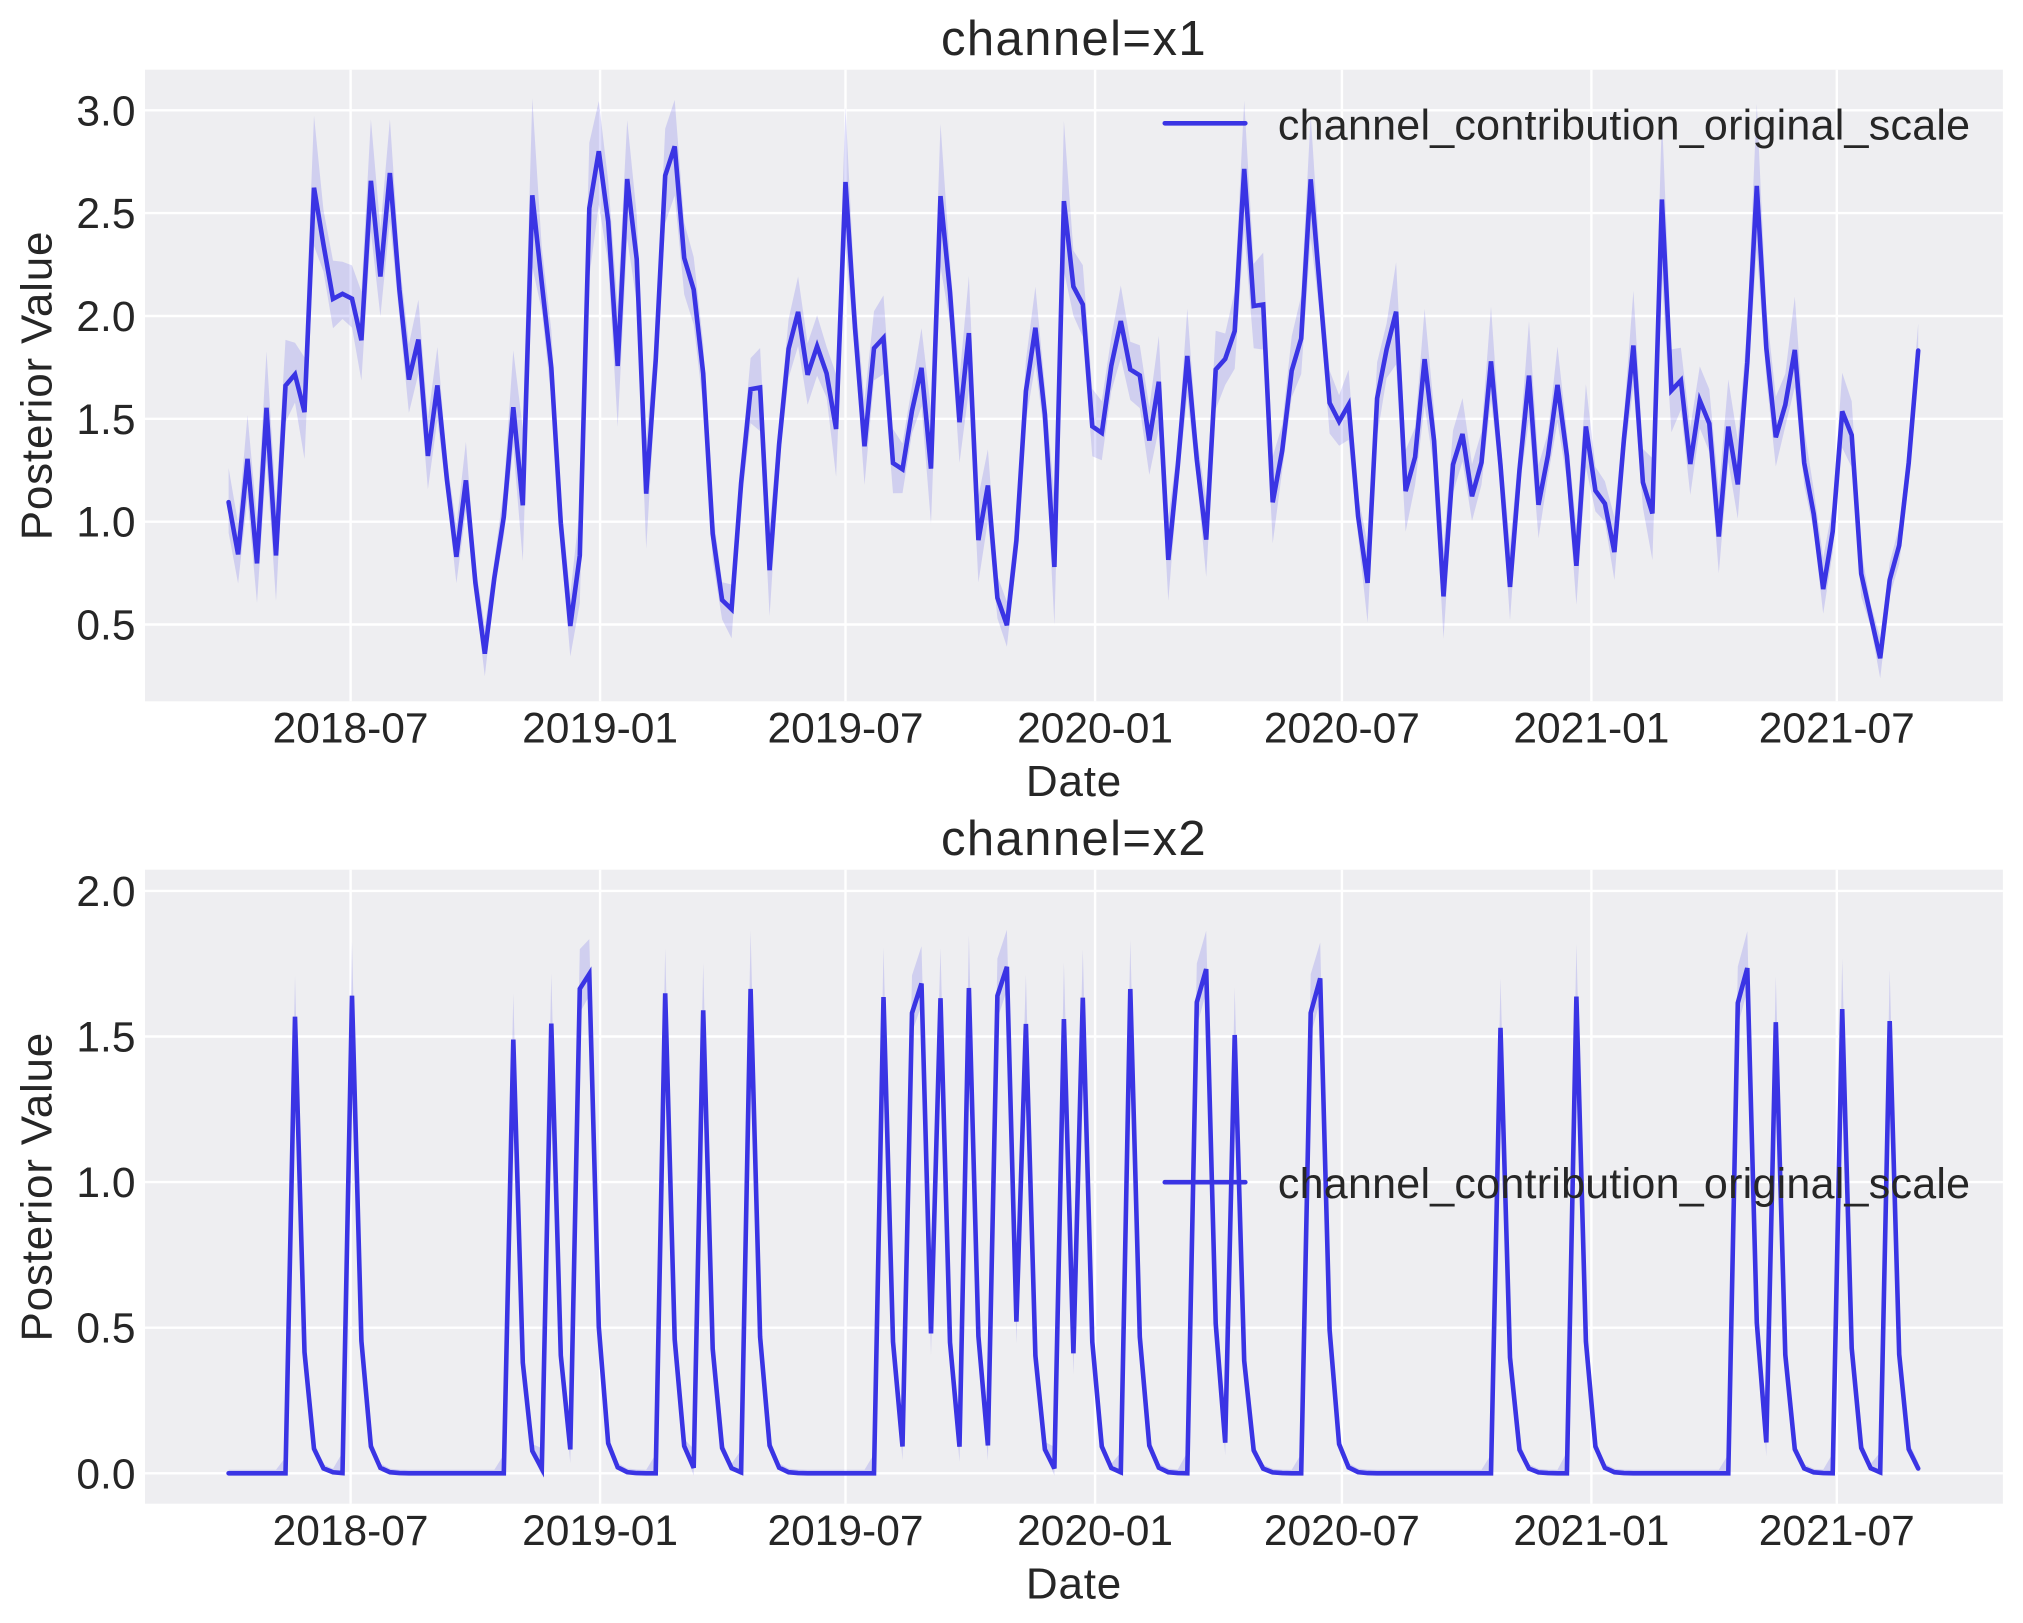 The height and width of the screenshot is (1623, 2023). Describe the element at coordinates (1074, 839) in the screenshot. I see `svg-text: channel=x2` at that location.